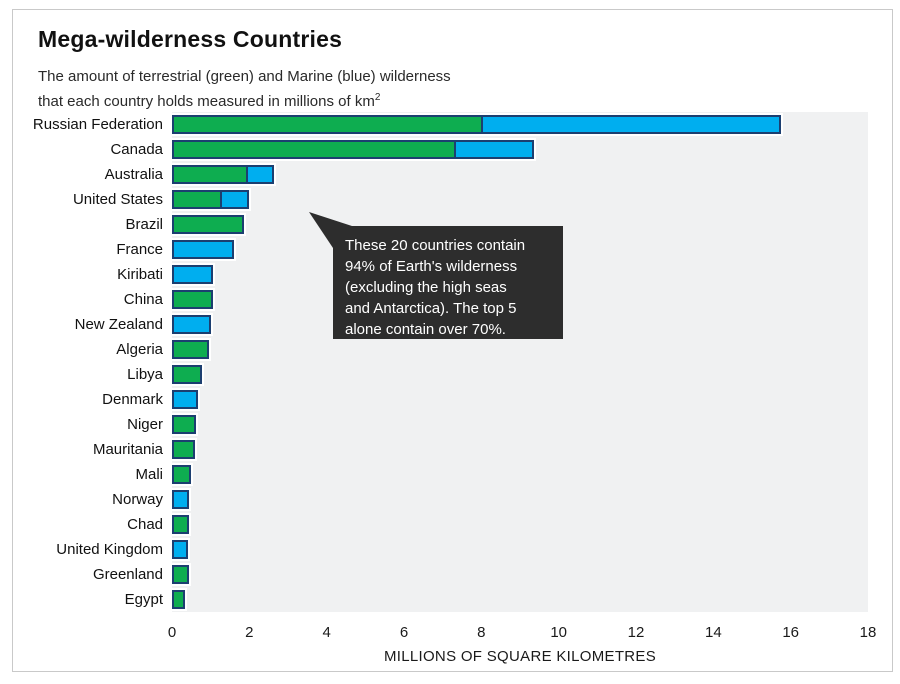  What do you see at coordinates (127, 574) in the screenshot?
I see `category-label: Greenland` at bounding box center [127, 574].